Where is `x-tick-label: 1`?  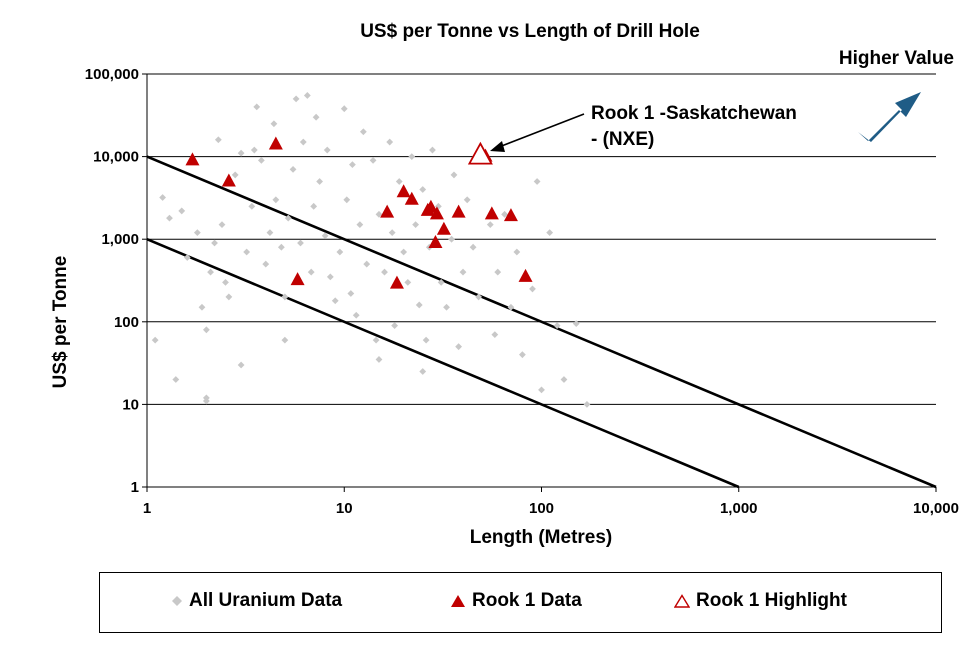
x-tick-label: 1 is located at coordinates (147, 508).